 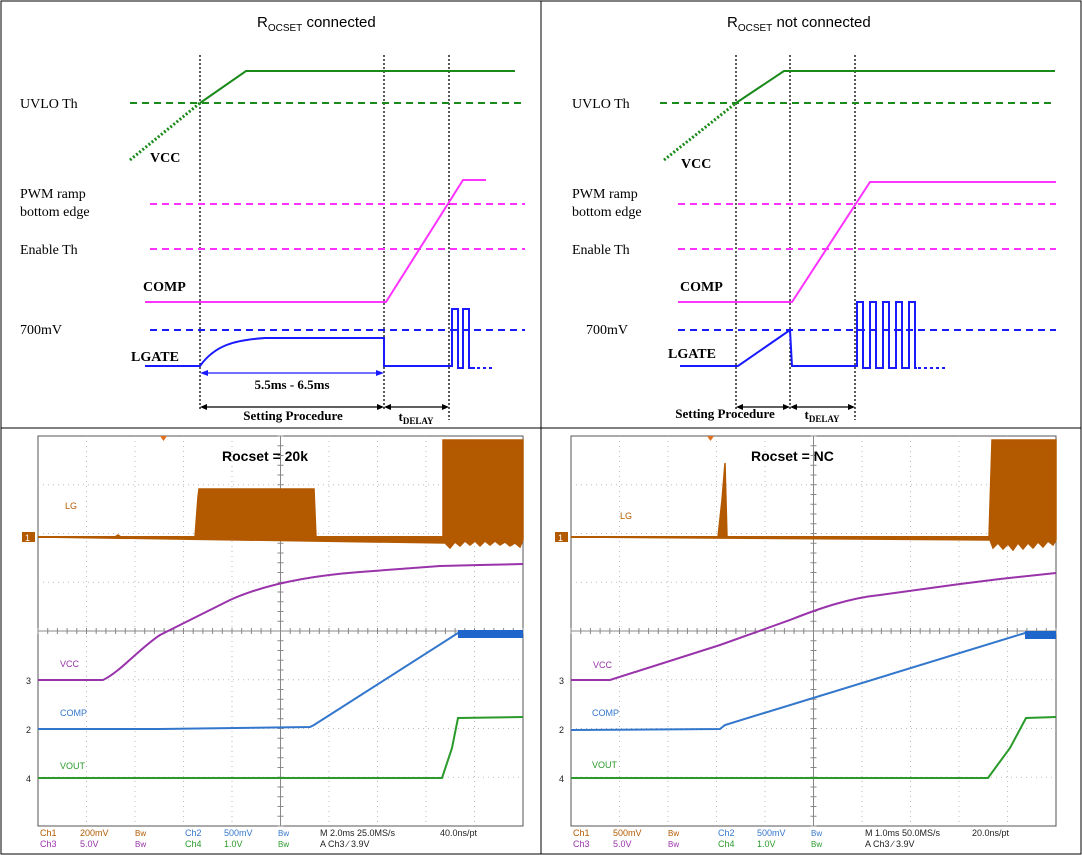 What do you see at coordinates (792, 456) in the screenshot?
I see `right-scope-title: Rocset = NC` at bounding box center [792, 456].